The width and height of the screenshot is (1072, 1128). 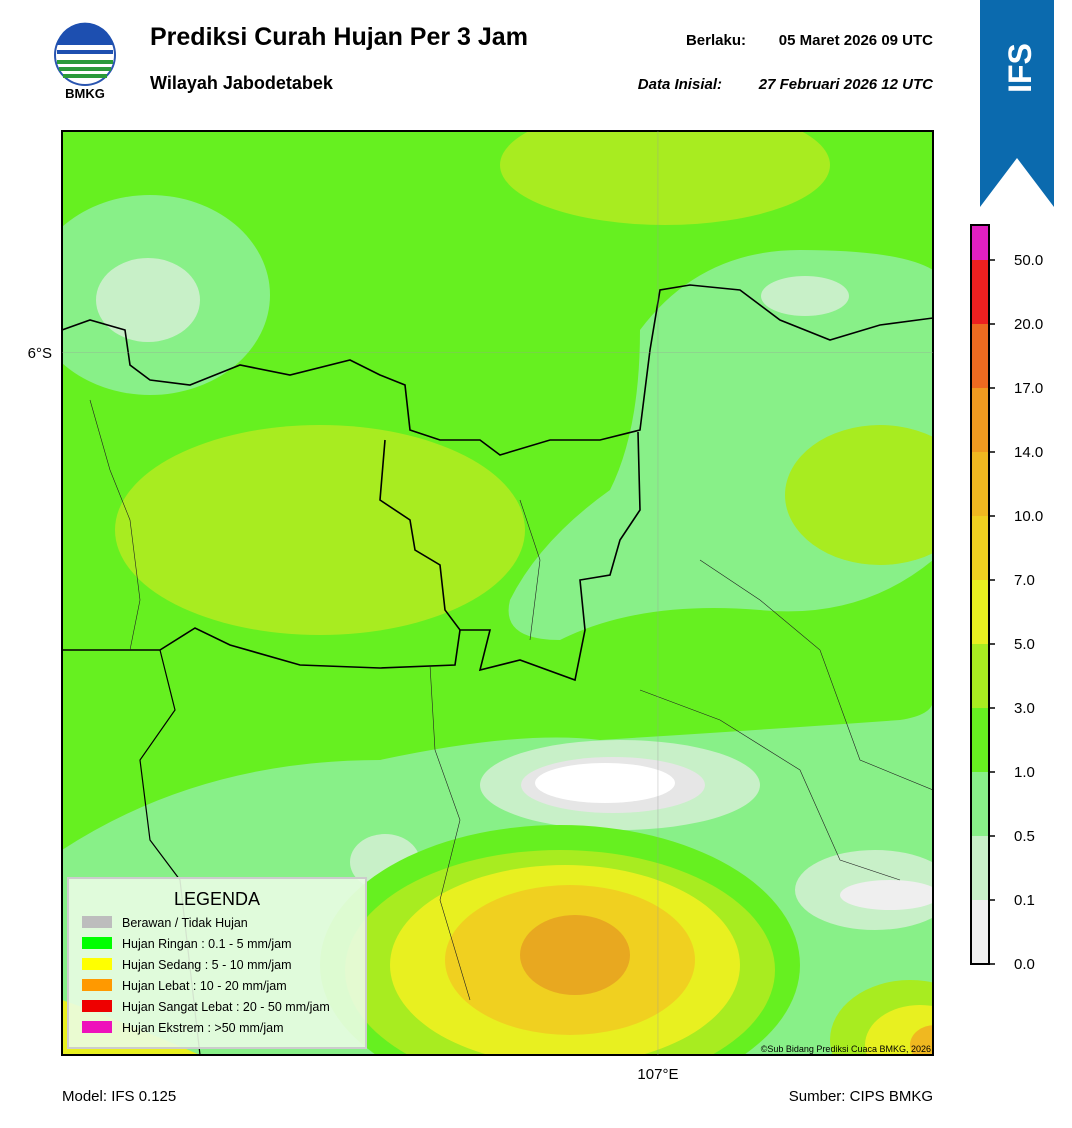 What do you see at coordinates (1024, 644) in the screenshot?
I see `colorbar-label: 5.0` at bounding box center [1024, 644].